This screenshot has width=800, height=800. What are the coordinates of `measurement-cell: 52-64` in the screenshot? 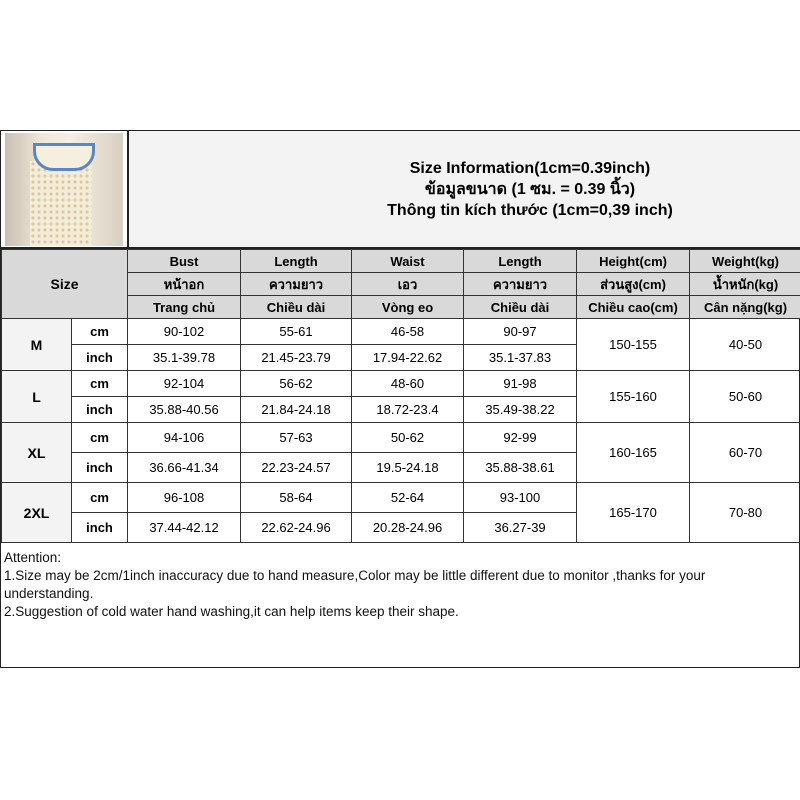 It's located at (408, 497).